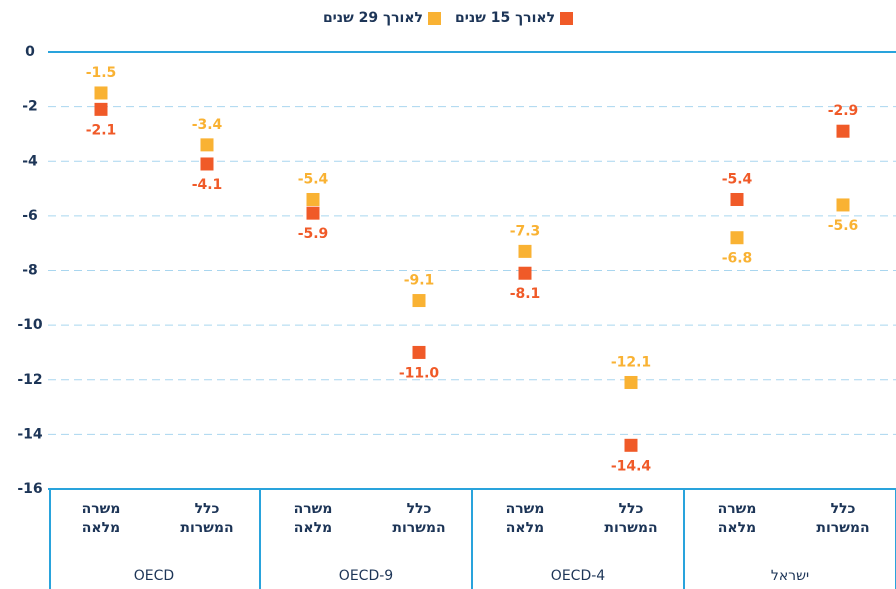  I want to click on value-label: -2.9, so click(843, 111).